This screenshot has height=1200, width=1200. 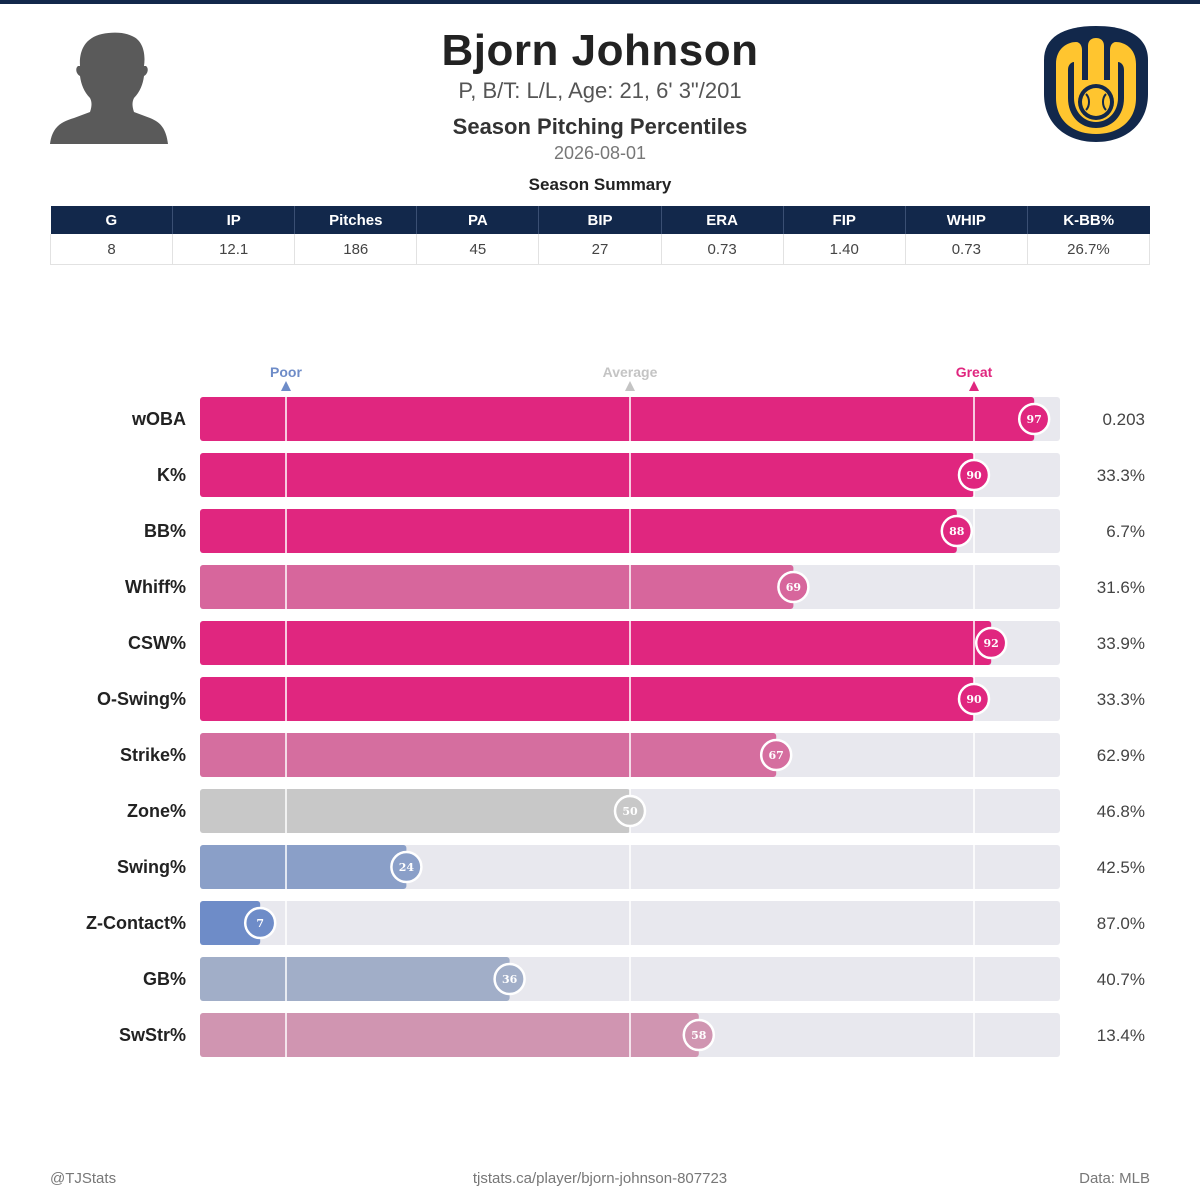 What do you see at coordinates (1121, 643) in the screenshot?
I see `stat-value: 33.9%` at bounding box center [1121, 643].